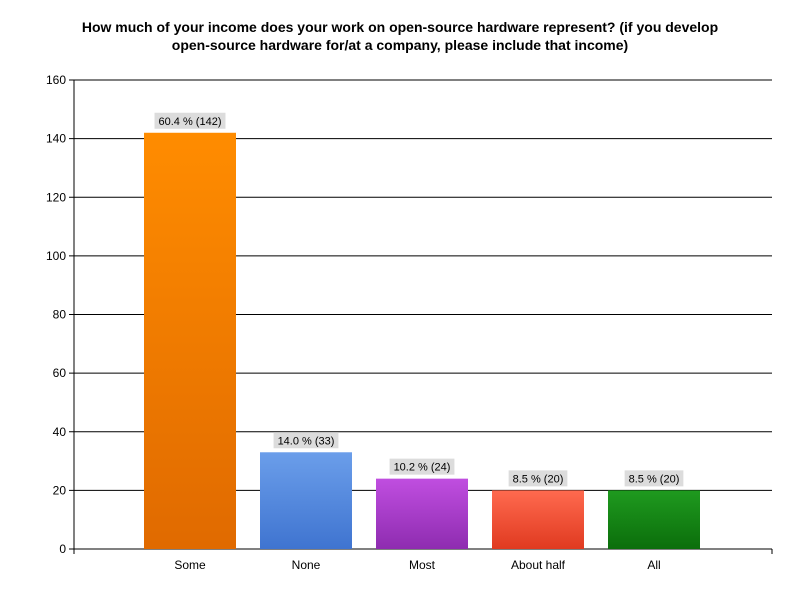 This screenshot has width=800, height=600. I want to click on y-tick-label: 140, so click(56, 139).